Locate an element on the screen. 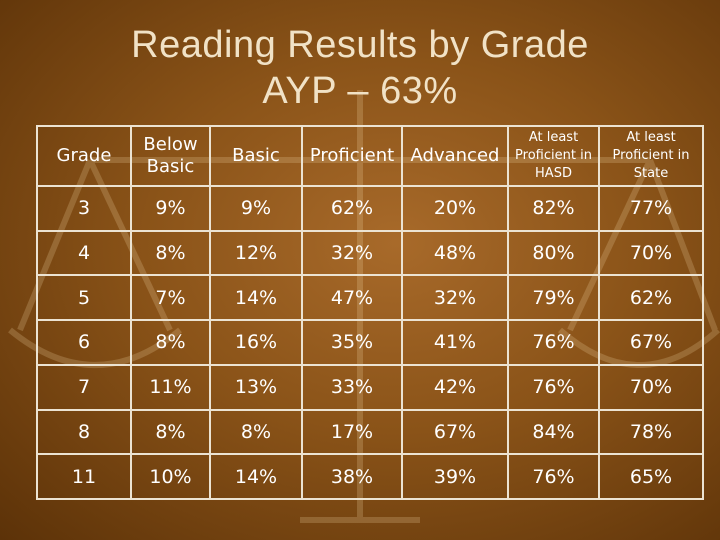  cell-below-basic: 11% is located at coordinates (170, 387).